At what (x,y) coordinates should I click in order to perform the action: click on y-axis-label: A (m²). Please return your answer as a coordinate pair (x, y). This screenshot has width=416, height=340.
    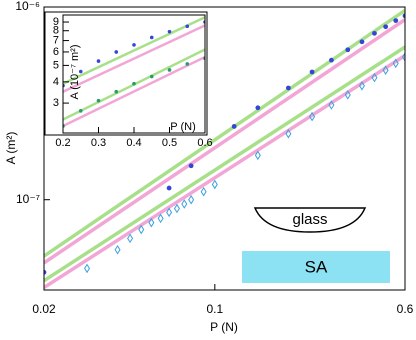
    Looking at the image, I should click on (11, 148).